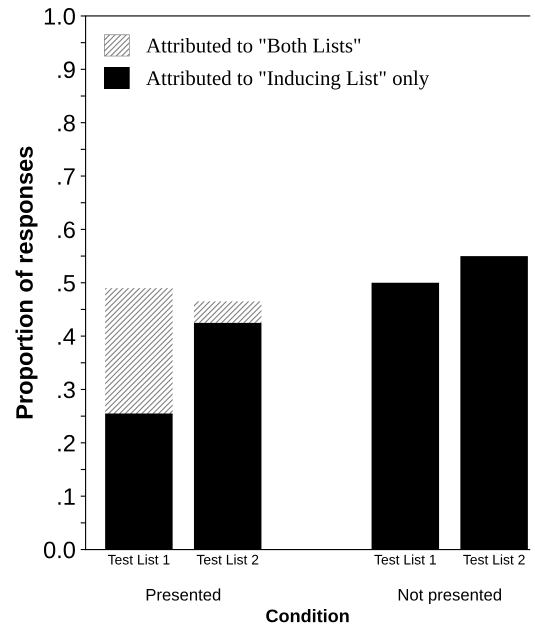 This screenshot has width=535, height=639. What do you see at coordinates (307, 615) in the screenshot?
I see `x-axis-title: Condition` at bounding box center [307, 615].